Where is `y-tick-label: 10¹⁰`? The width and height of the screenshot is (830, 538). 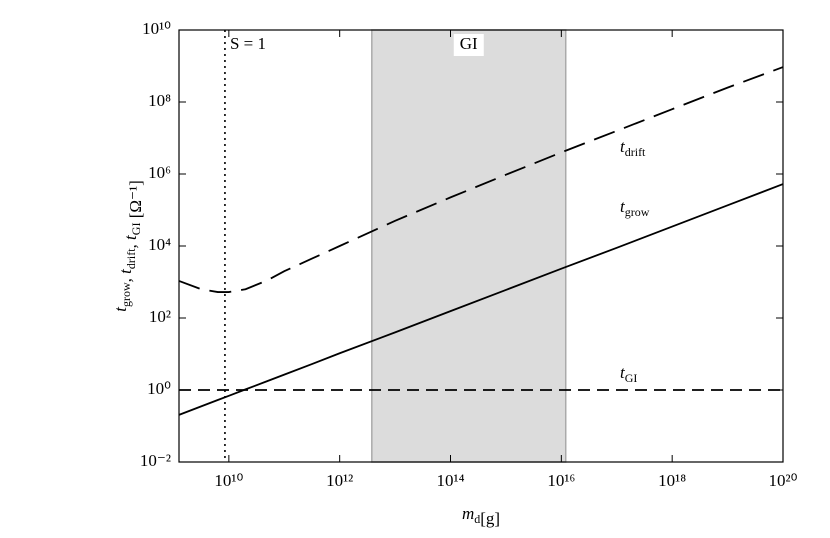 y-tick-label: 10¹⁰ is located at coordinates (156, 28).